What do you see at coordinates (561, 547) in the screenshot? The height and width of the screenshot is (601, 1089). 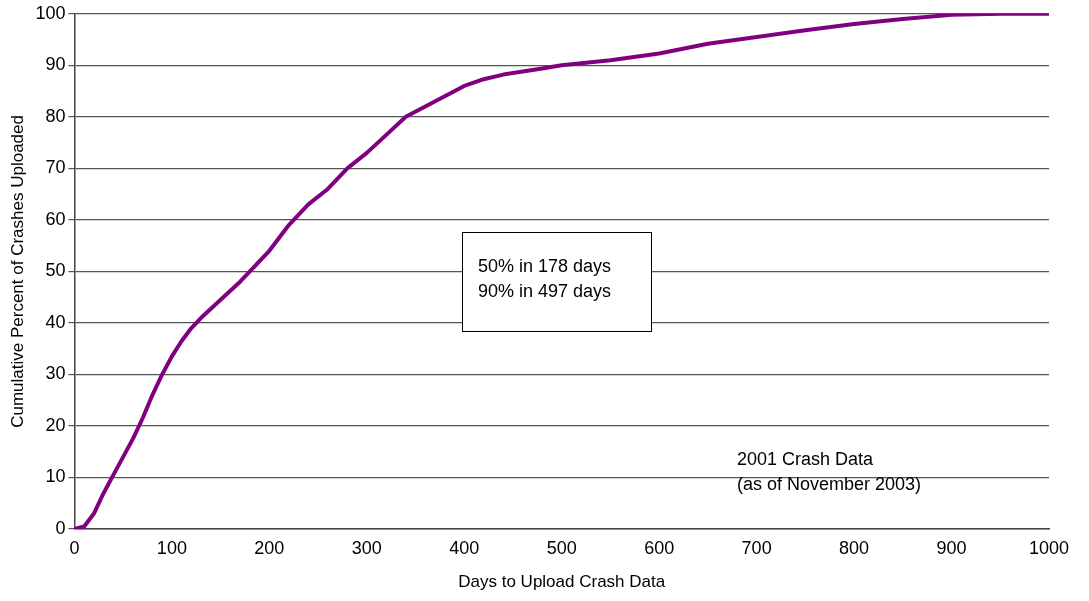 I see `x-tick-label: 500` at bounding box center [561, 547].